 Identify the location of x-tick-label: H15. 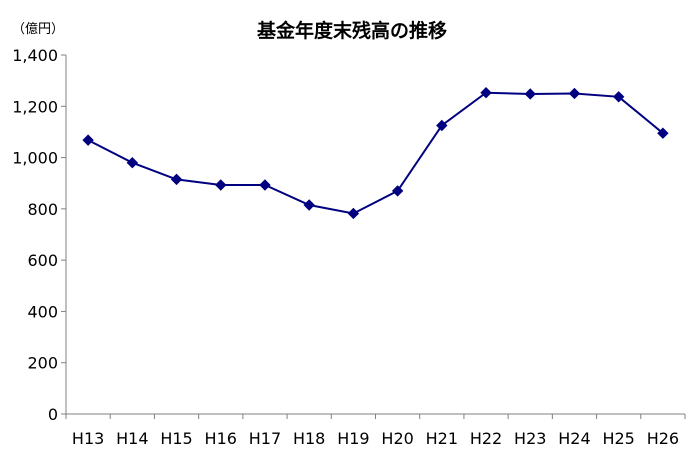
(176, 438).